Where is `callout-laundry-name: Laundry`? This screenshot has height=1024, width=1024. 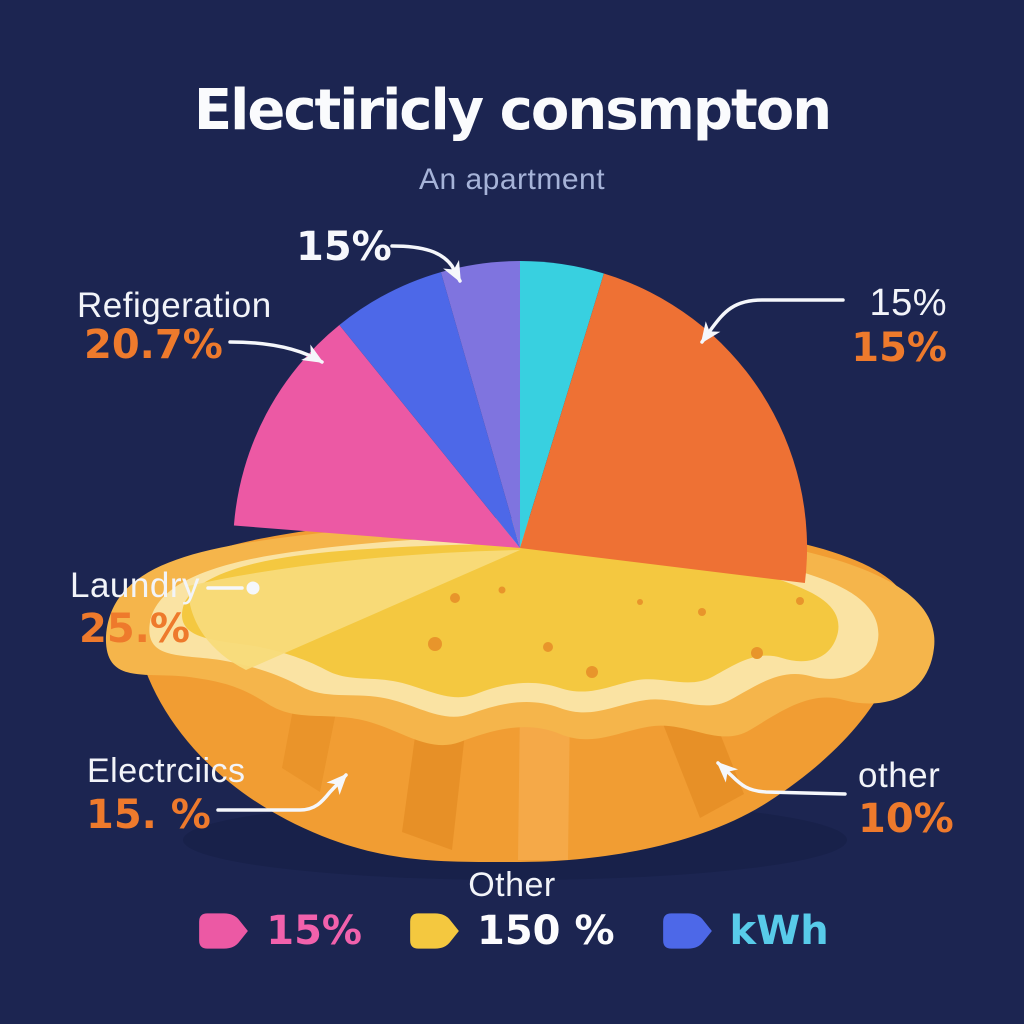
callout-laundry-name: Laundry is located at coordinates (135, 585).